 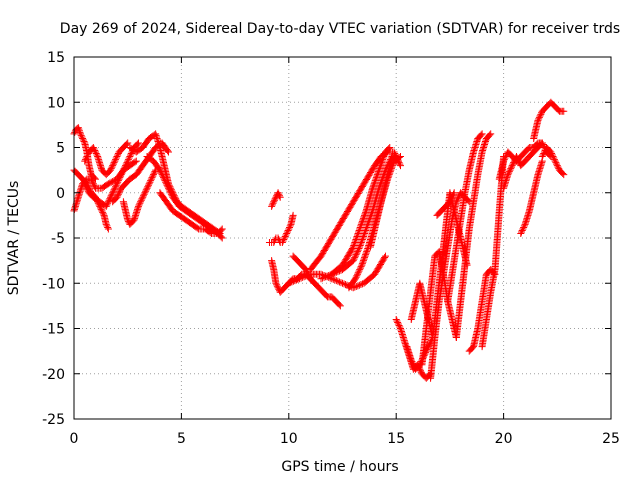 I want to click on y-tick-label: 5, so click(x=60, y=149).